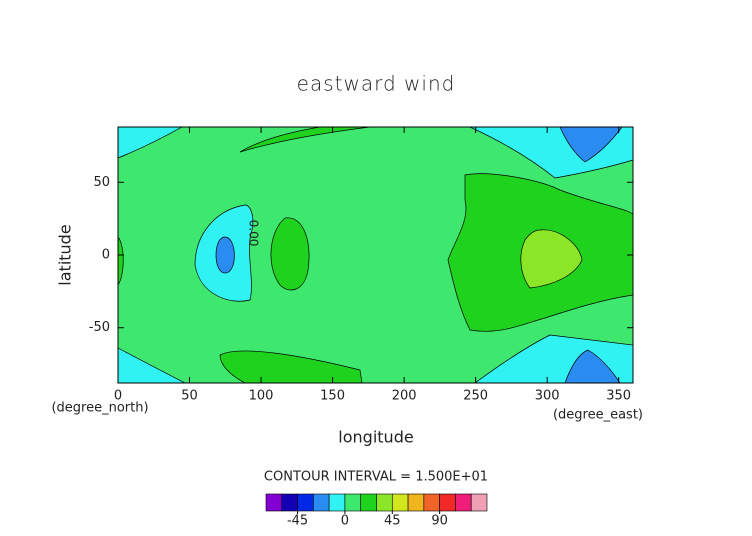 This screenshot has height=536, width=752. Describe the element at coordinates (254, 233) in the screenshot. I see `contour-label: 0.00` at that location.